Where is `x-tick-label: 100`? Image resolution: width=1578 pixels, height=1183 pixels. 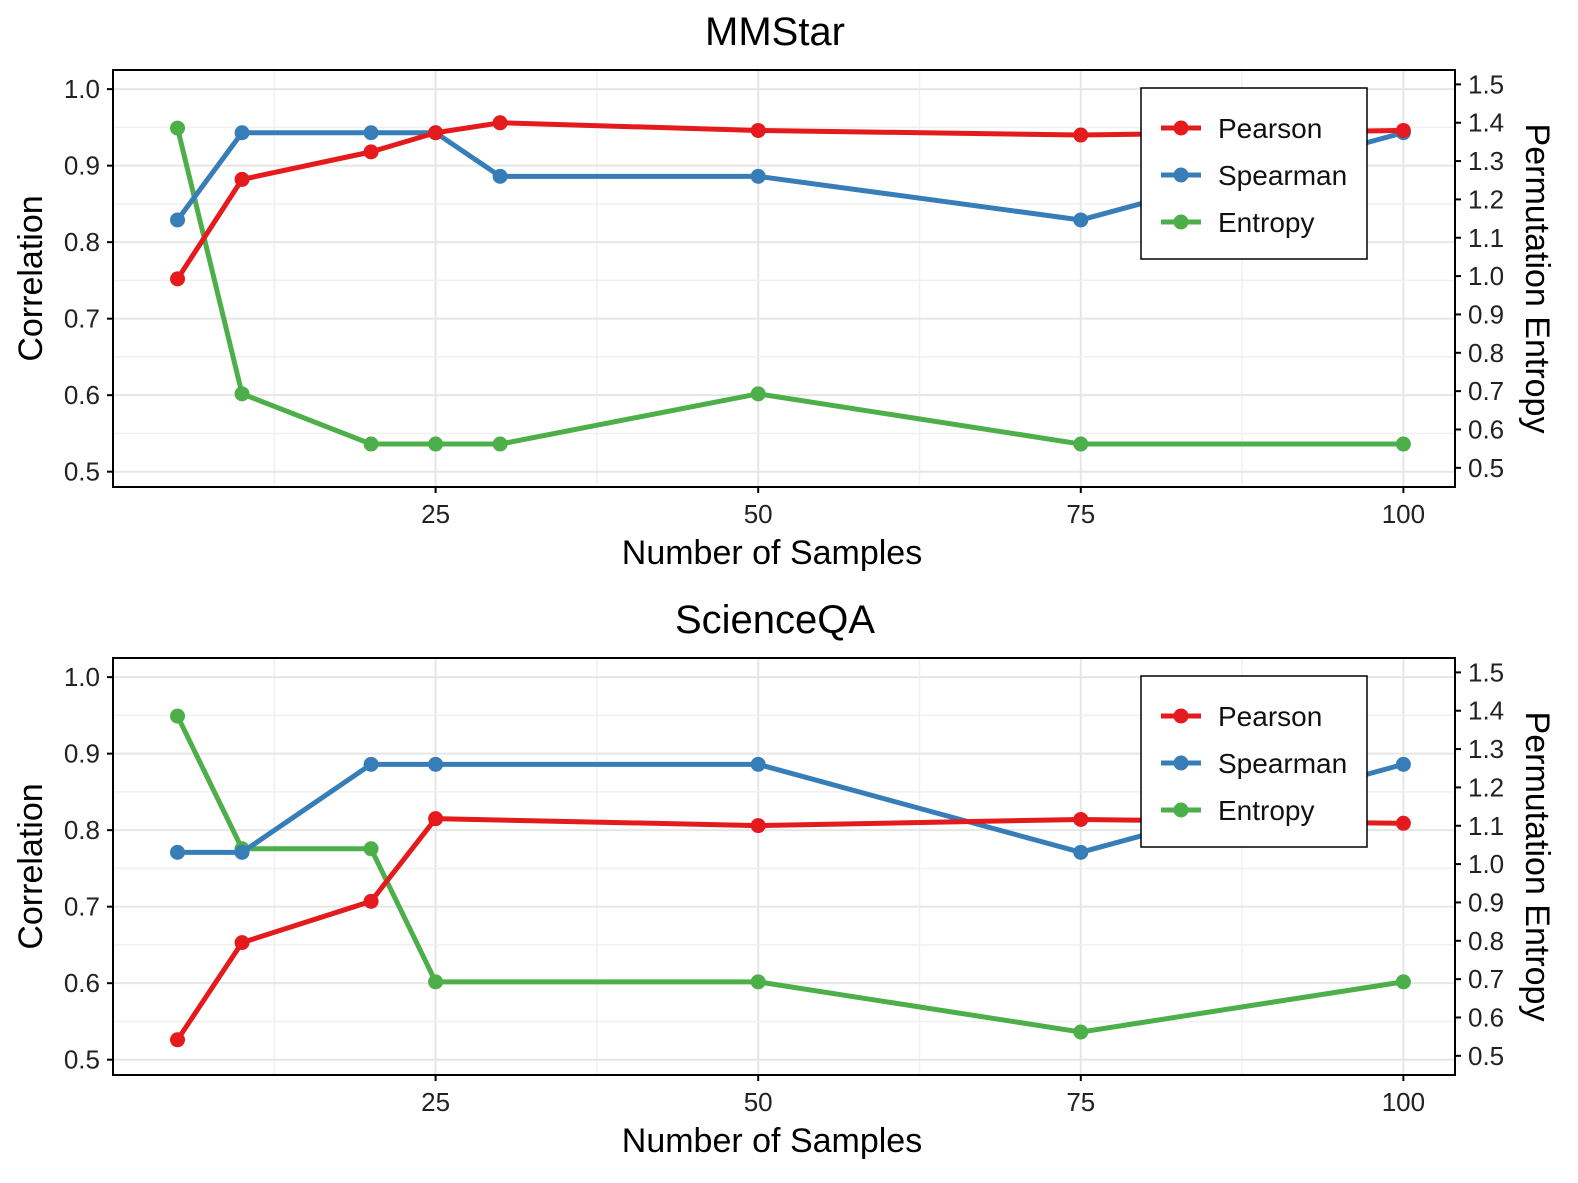 x-tick-label: 100 is located at coordinates (1403, 1102).